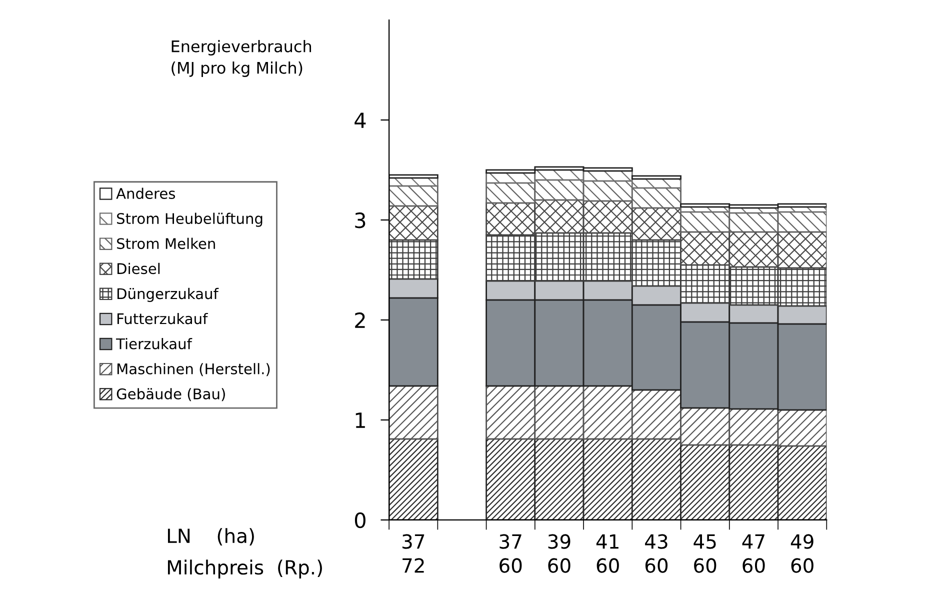 The image size is (933, 606). Describe the element at coordinates (360, 120) in the screenshot. I see `y-tick-label: 4` at that location.